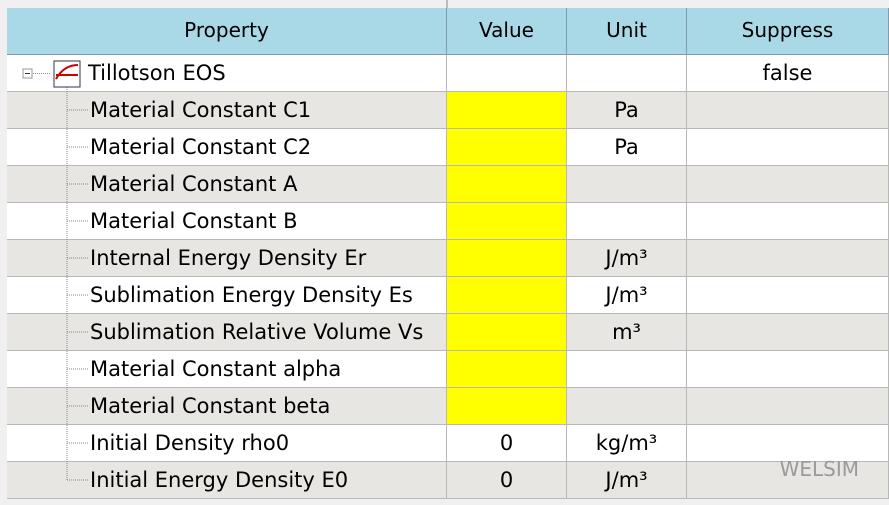 This screenshot has height=505, width=889. Describe the element at coordinates (627, 31) in the screenshot. I see `column-header: Unit` at that location.